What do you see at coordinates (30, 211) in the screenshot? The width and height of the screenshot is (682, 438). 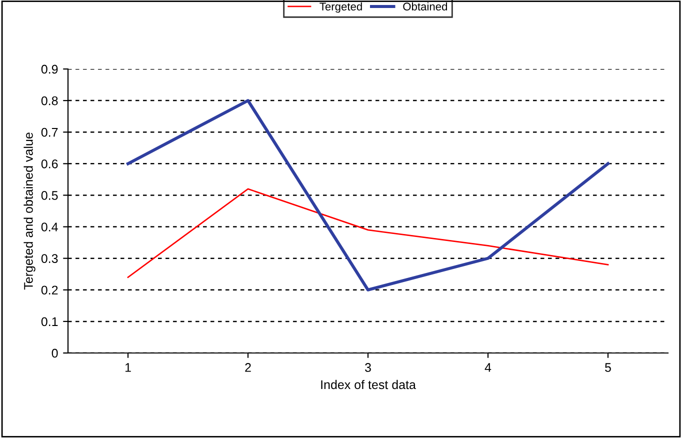 I see `y-axis-title: Tergeted and obtained value` at bounding box center [30, 211].